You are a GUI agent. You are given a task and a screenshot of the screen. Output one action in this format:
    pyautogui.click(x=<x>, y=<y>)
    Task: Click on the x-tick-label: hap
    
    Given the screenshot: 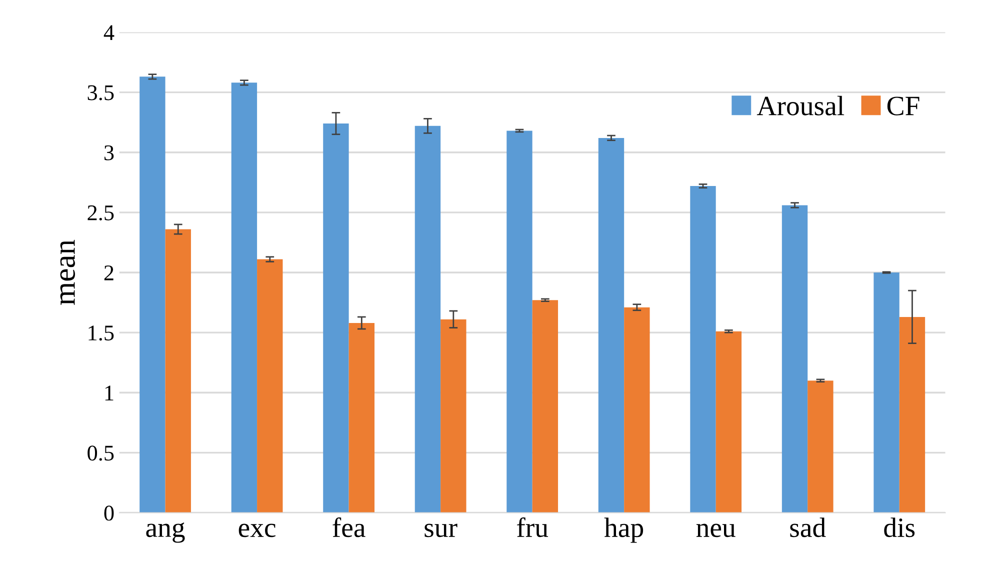 What is the action you would take?
    pyautogui.click(x=624, y=530)
    